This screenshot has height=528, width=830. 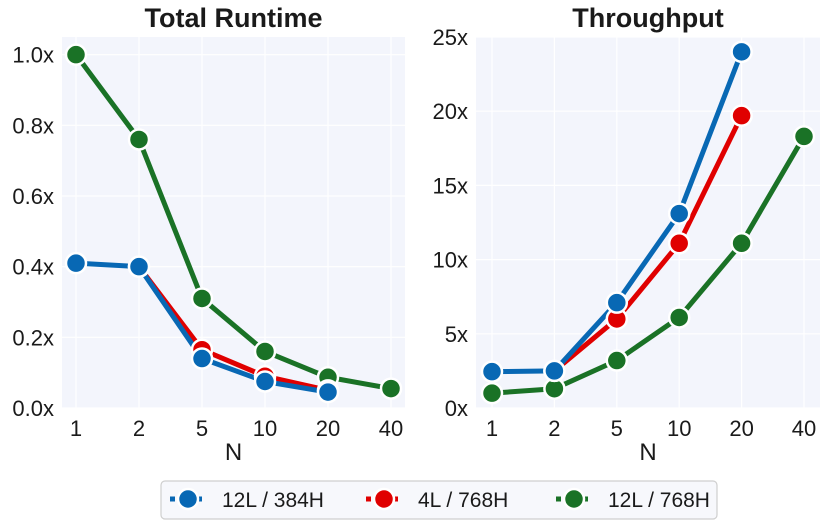 What do you see at coordinates (328, 428) in the screenshot?
I see `total-runtime-x-tick-label: 20` at bounding box center [328, 428].